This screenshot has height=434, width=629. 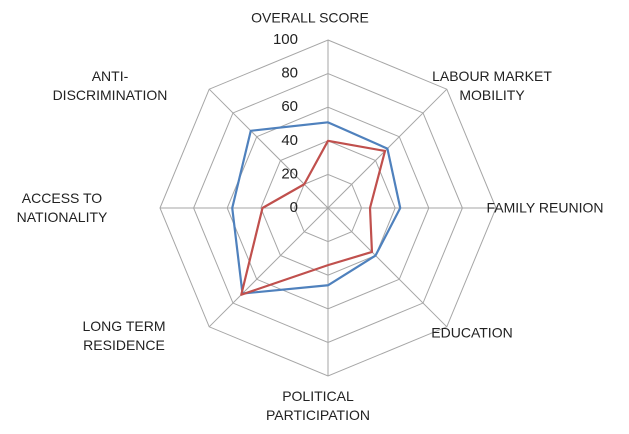 What do you see at coordinates (294, 207) in the screenshot?
I see `tick-label: 0` at bounding box center [294, 207].